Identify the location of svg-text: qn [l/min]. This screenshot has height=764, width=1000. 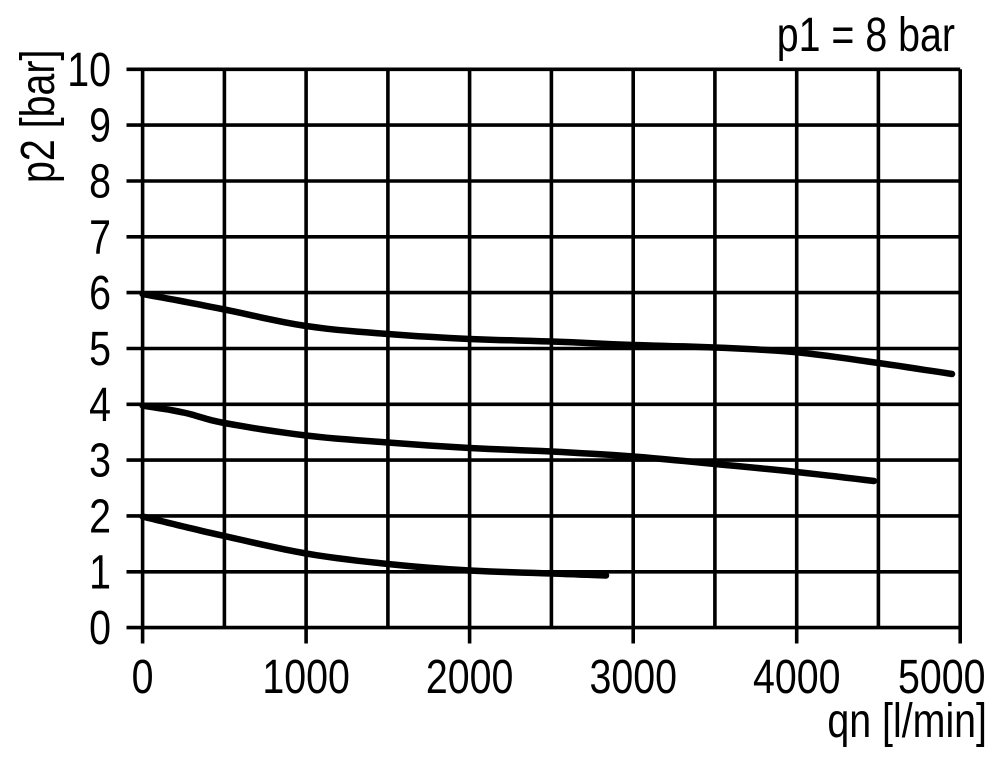
(907, 721).